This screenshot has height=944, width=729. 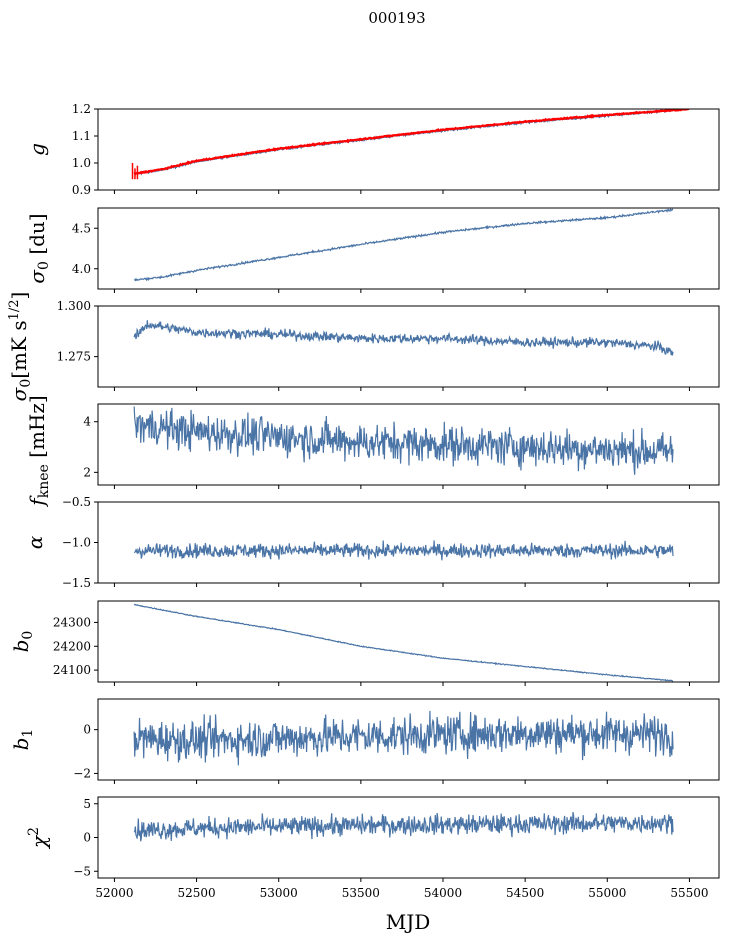 I want to click on axes-frame-fknee, so click(x=408, y=444).